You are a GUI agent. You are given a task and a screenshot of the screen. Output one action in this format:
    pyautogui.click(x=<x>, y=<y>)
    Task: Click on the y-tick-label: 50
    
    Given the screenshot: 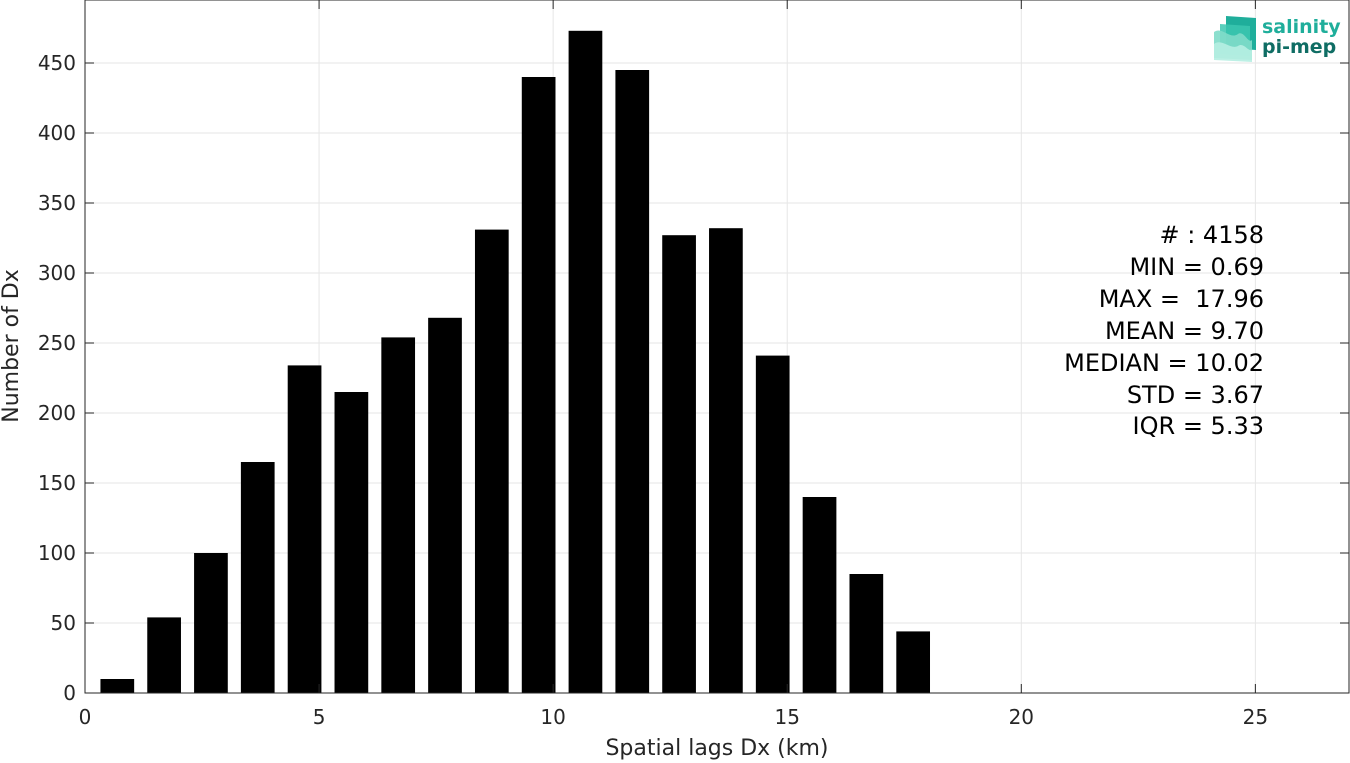 What is the action you would take?
    pyautogui.click(x=63, y=623)
    